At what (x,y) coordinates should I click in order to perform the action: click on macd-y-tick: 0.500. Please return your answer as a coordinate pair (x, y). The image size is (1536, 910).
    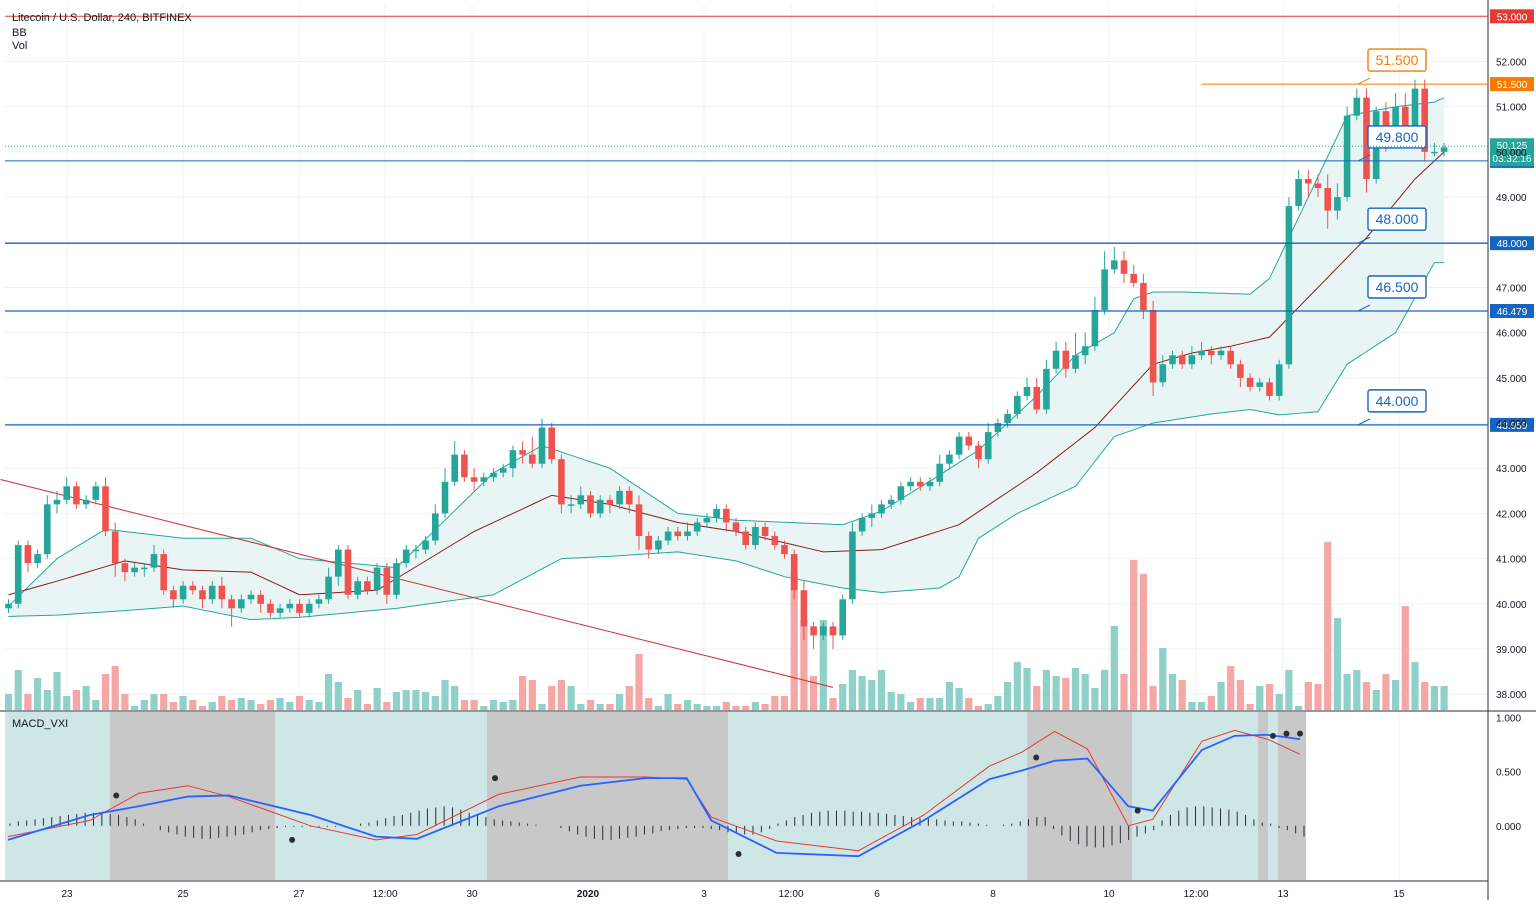
    Looking at the image, I should click on (1508, 773).